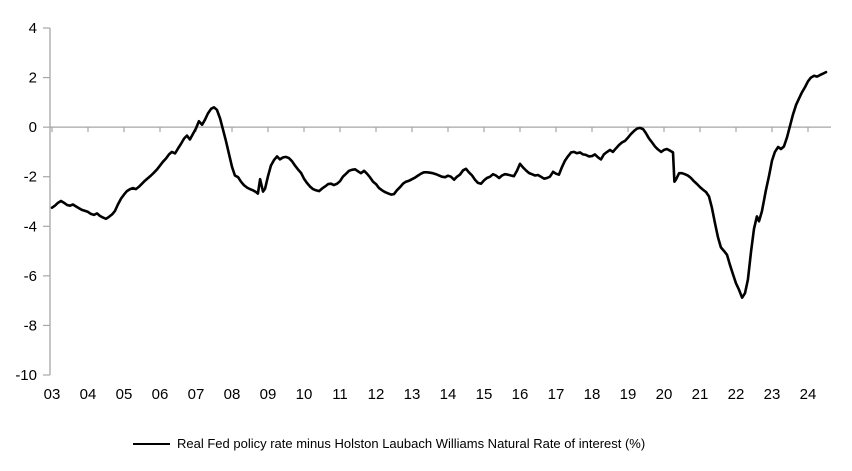  What do you see at coordinates (30, 177) in the screenshot?
I see `y-axis-tick-label: -2` at bounding box center [30, 177].